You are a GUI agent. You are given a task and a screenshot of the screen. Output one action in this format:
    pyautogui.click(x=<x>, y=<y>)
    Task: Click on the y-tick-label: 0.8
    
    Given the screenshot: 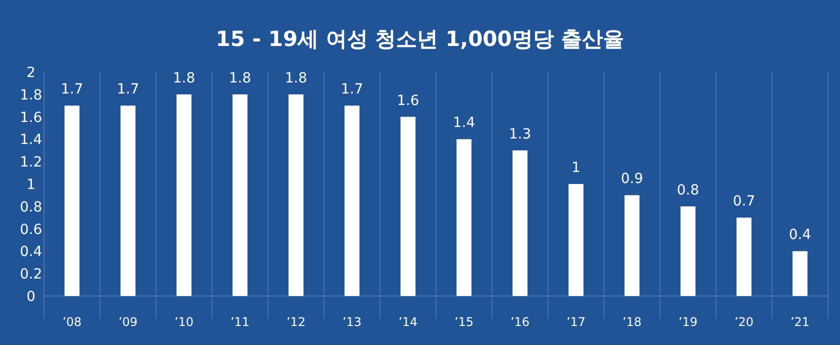 What is the action you would take?
    pyautogui.click(x=31, y=207)
    